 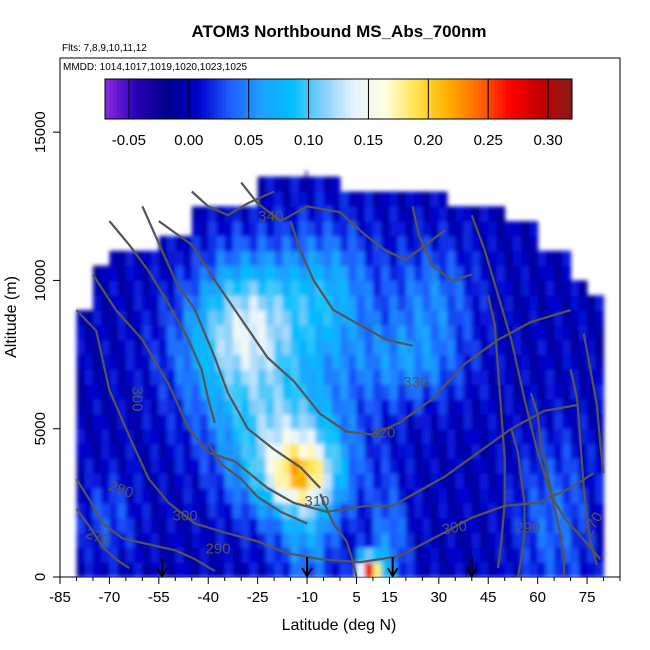 I want to click on colorbar-tick-label: 0.20, so click(x=428, y=140).